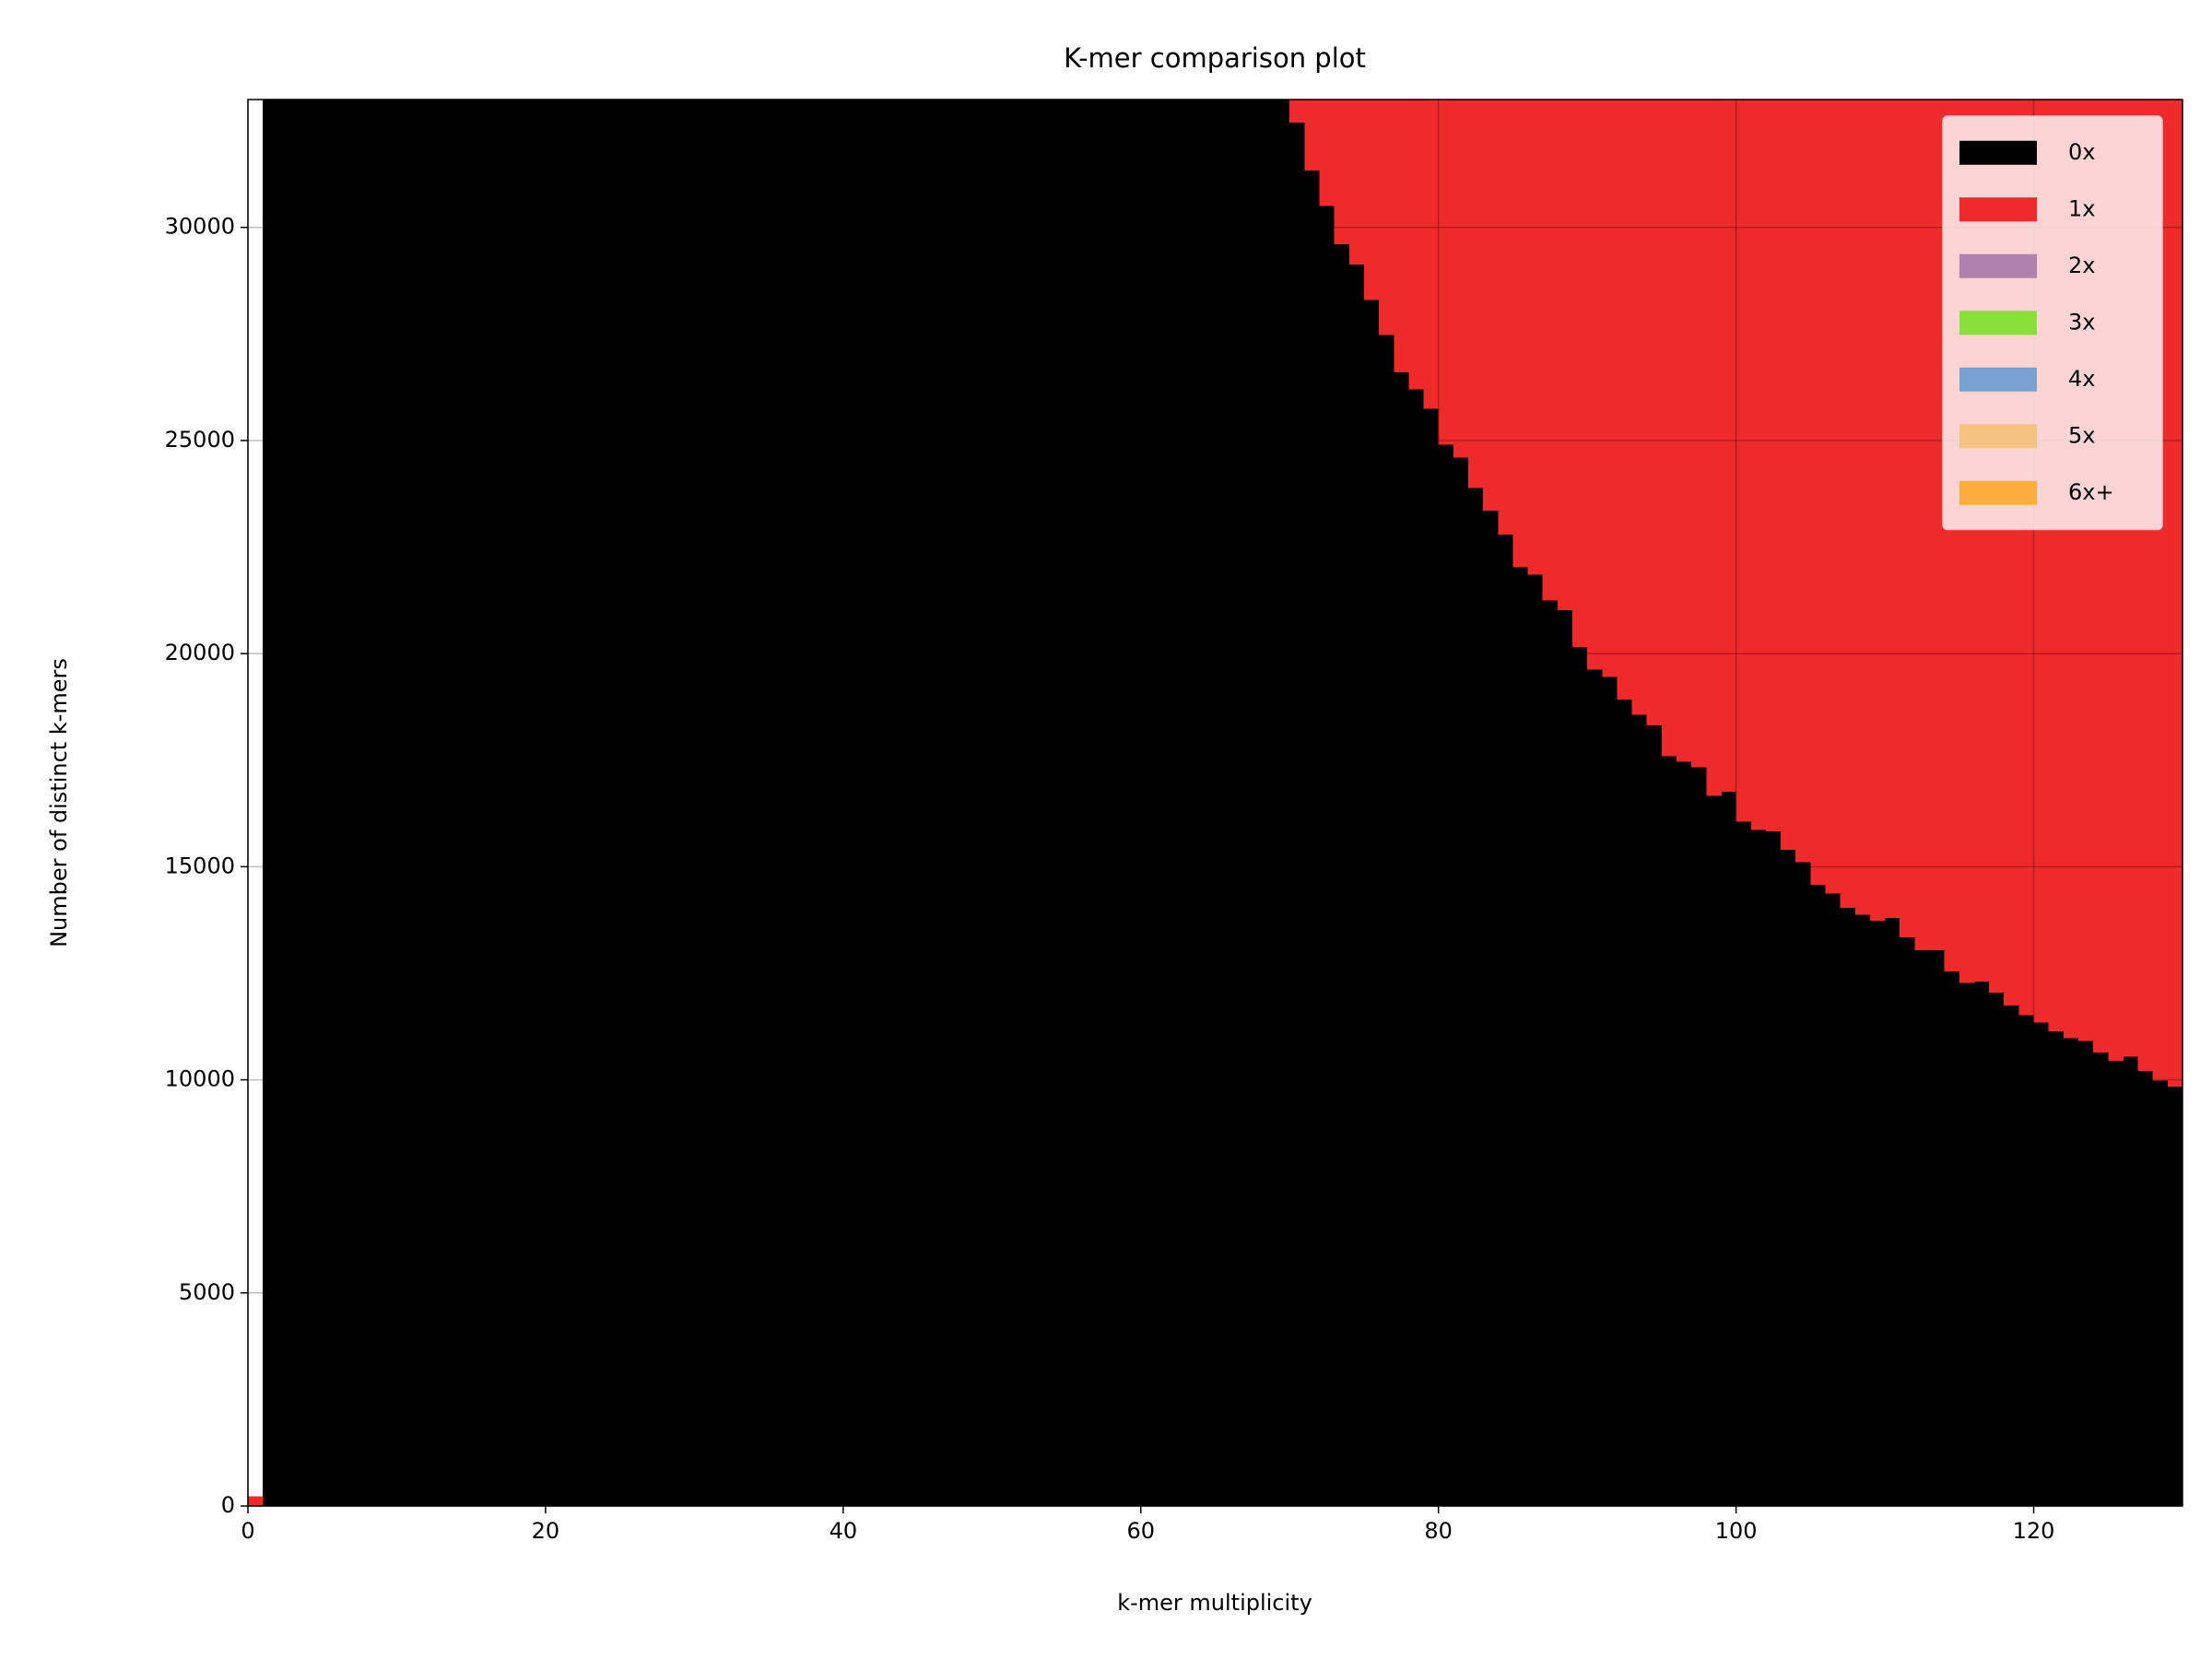 The width and height of the screenshot is (2212, 1659). What do you see at coordinates (1736, 1531) in the screenshot?
I see `x-tick-label: 100` at bounding box center [1736, 1531].